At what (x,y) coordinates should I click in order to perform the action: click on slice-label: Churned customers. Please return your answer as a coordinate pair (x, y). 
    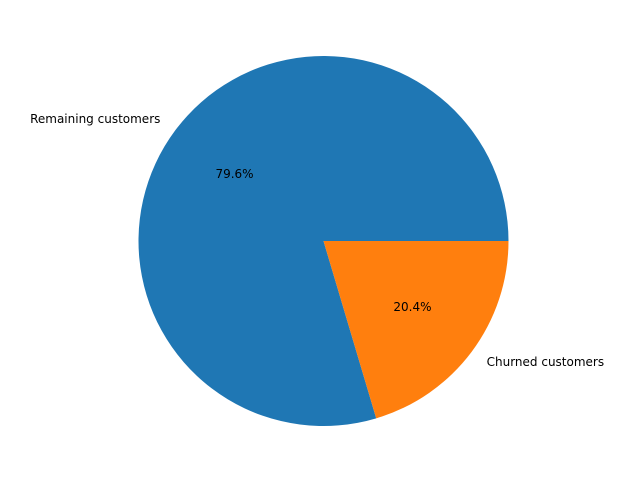
    Looking at the image, I should click on (546, 362).